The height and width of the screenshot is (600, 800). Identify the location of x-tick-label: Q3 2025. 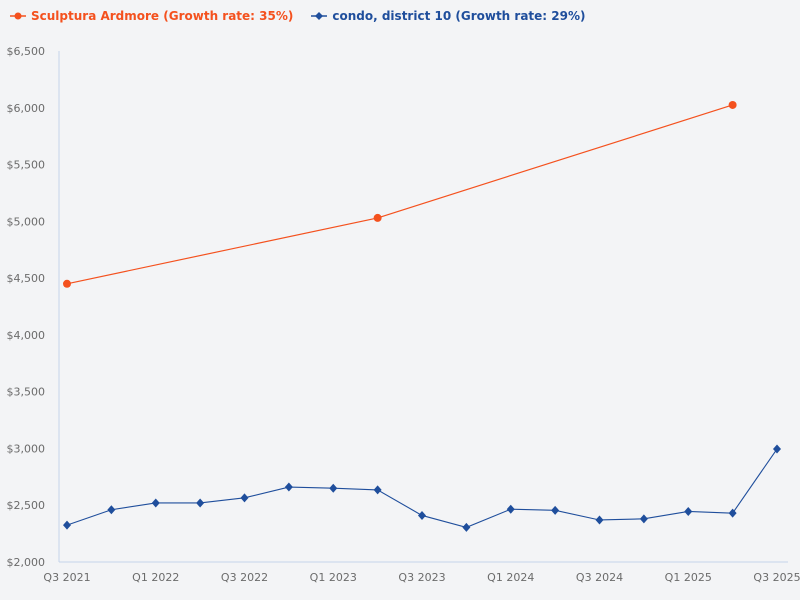
(776, 577).